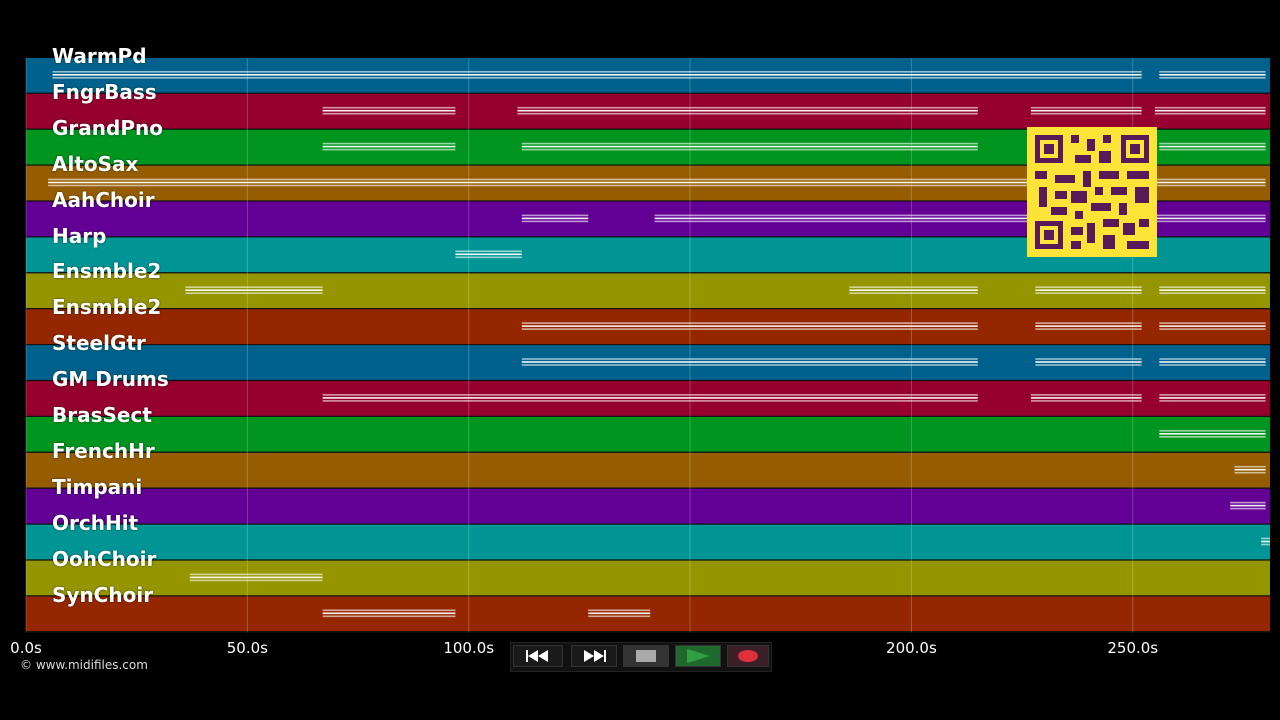  What do you see at coordinates (104, 91) in the screenshot?
I see `track-label: FngrBass` at bounding box center [104, 91].